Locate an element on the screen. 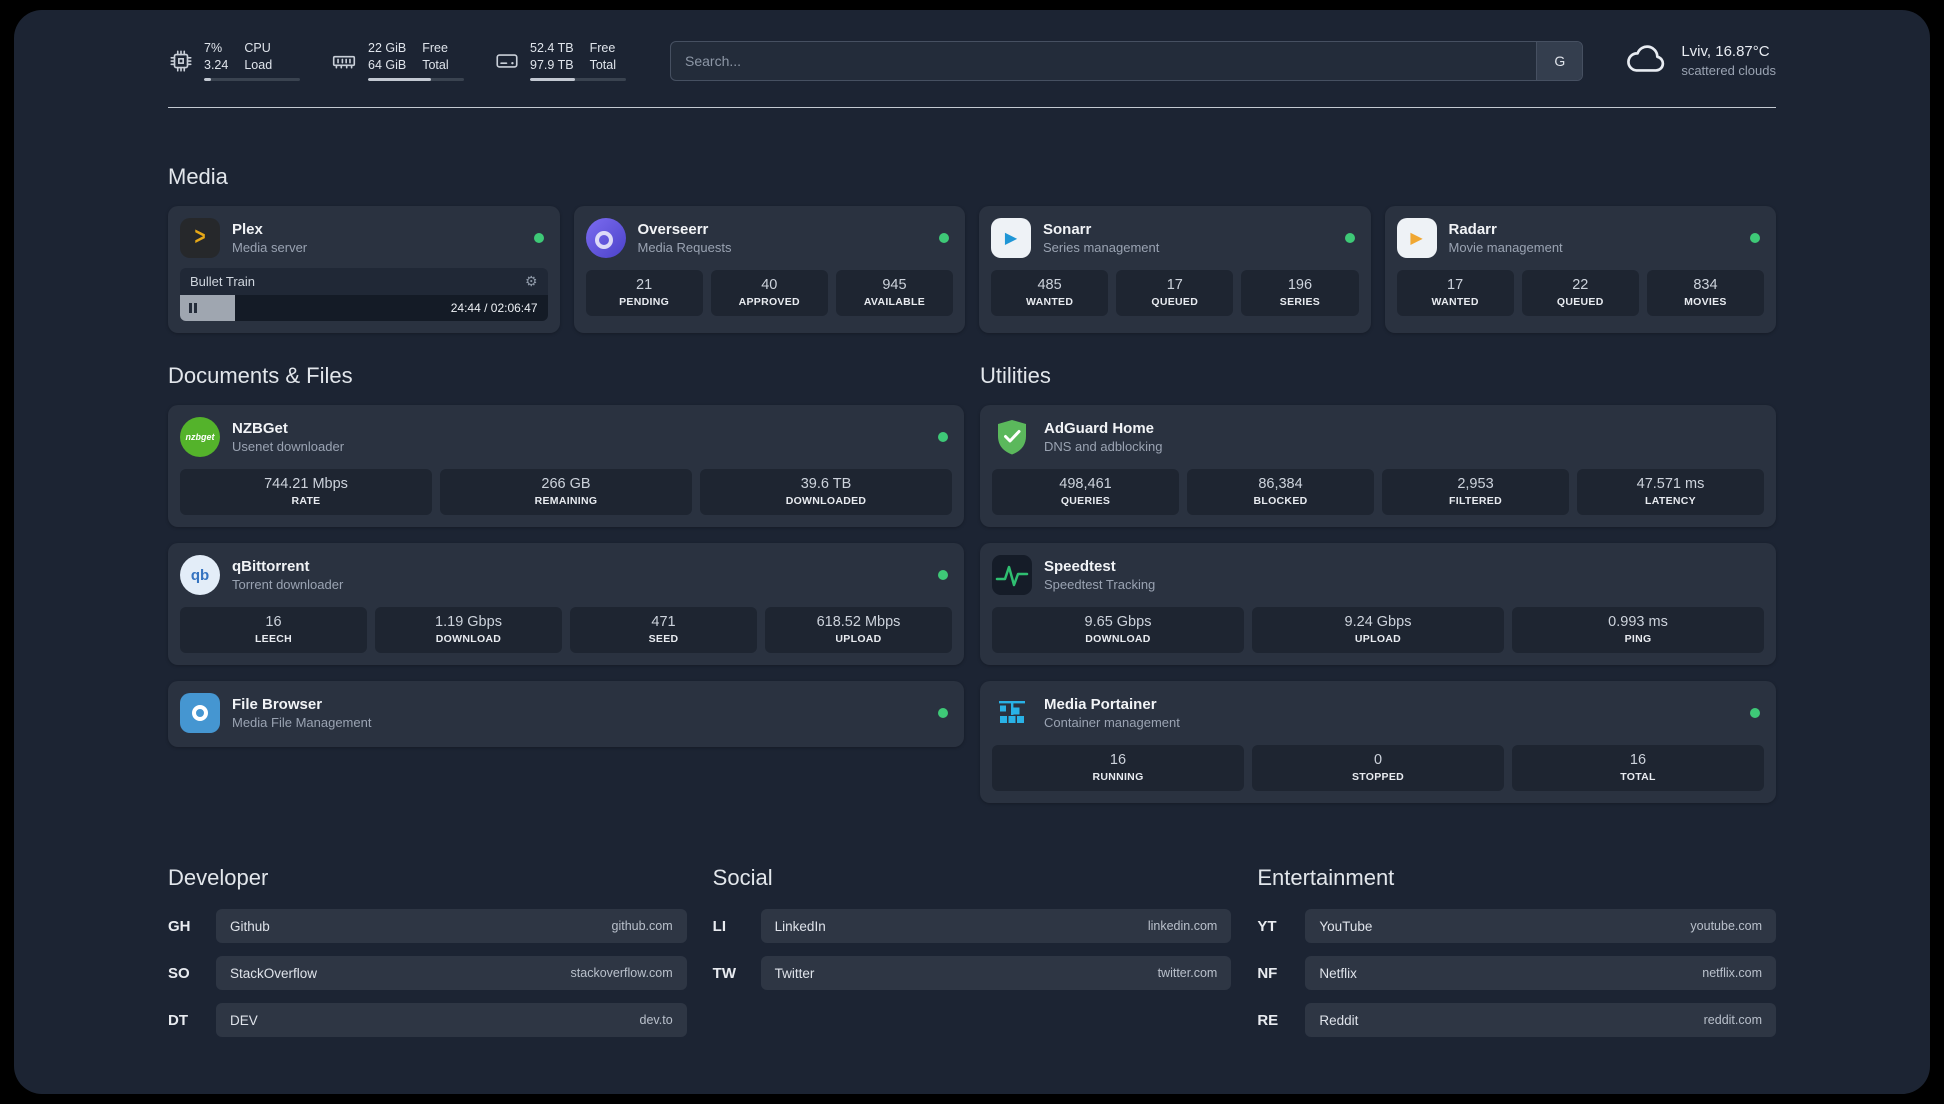 The height and width of the screenshot is (1104, 1944). gear-icon: ⚙ is located at coordinates (531, 281).